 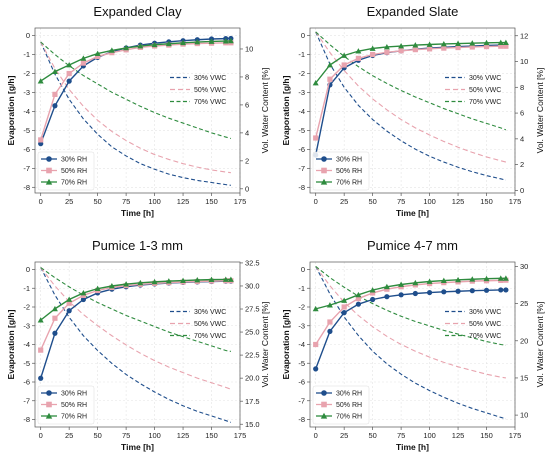 I want to click on y-right-tick-label: 6, so click(x=247, y=105).